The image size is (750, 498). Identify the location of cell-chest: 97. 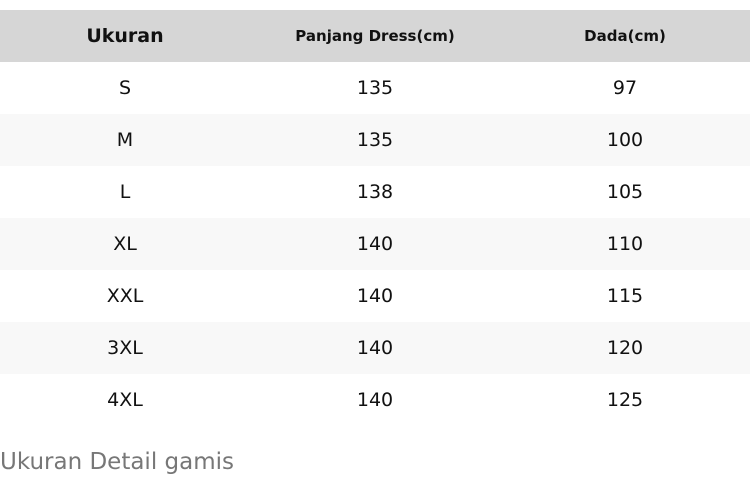
(625, 88).